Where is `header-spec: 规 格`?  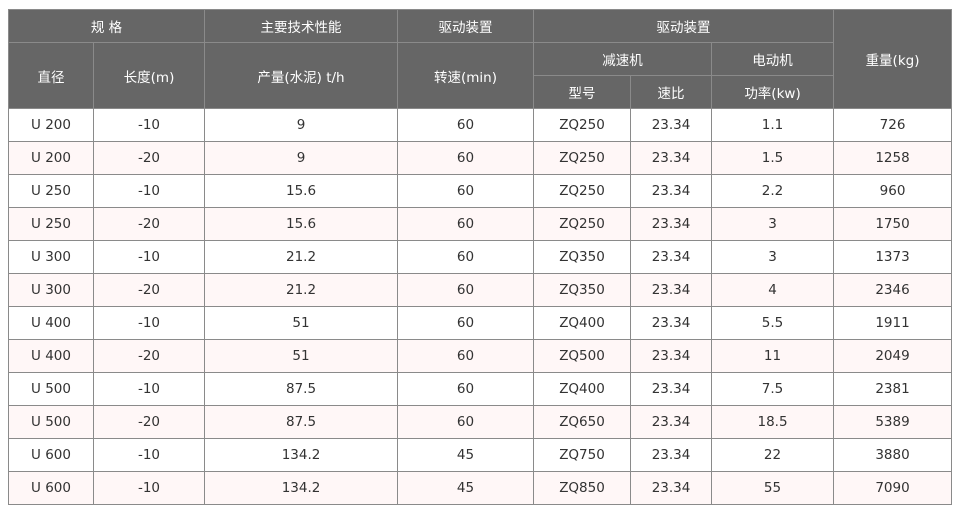
header-spec: 规 格 is located at coordinates (106, 26).